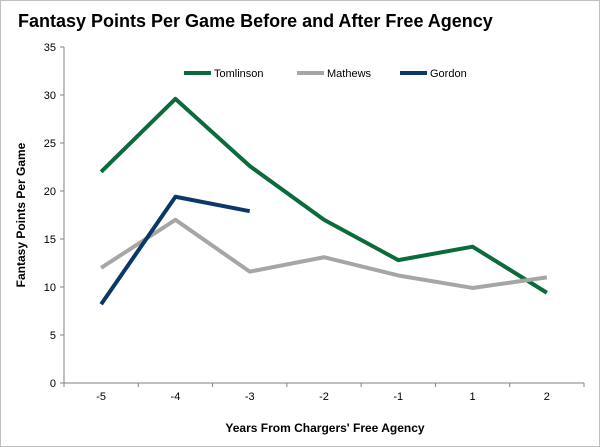 This screenshot has width=600, height=447. I want to click on series-line-mathews, so click(324, 253).